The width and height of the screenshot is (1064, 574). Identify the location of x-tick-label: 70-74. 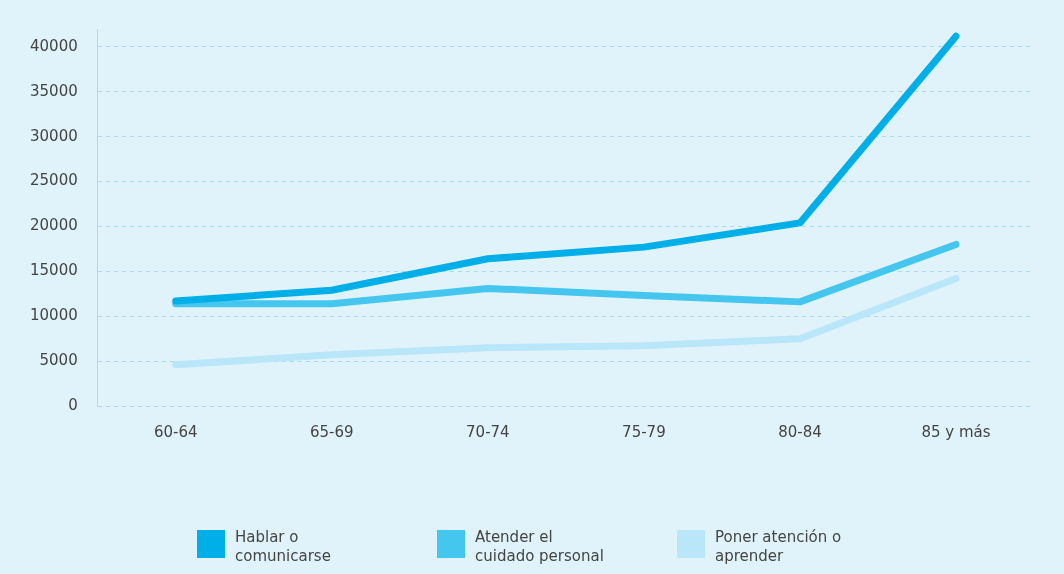
(488, 431).